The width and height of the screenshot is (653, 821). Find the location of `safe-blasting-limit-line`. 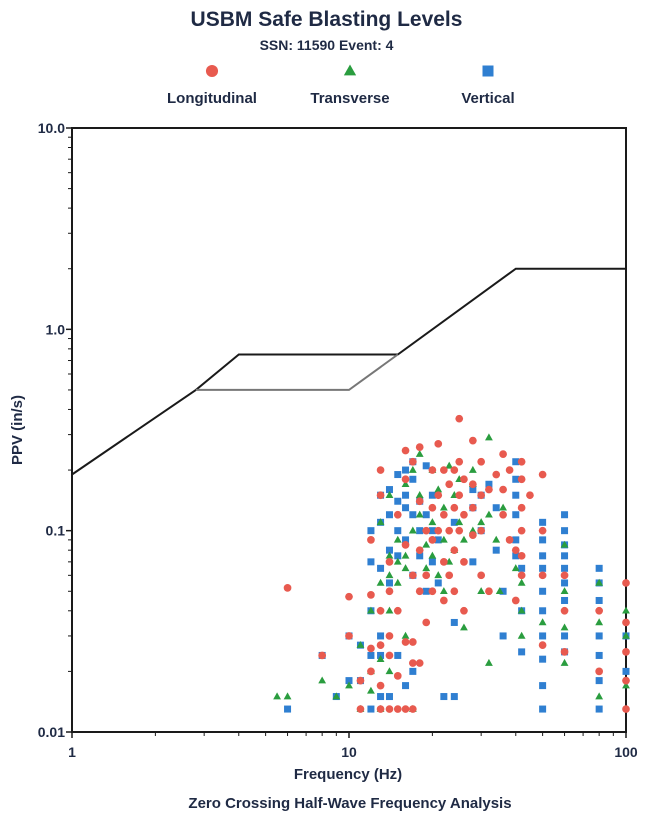

safe-blasting-limit-line is located at coordinates (297, 372).